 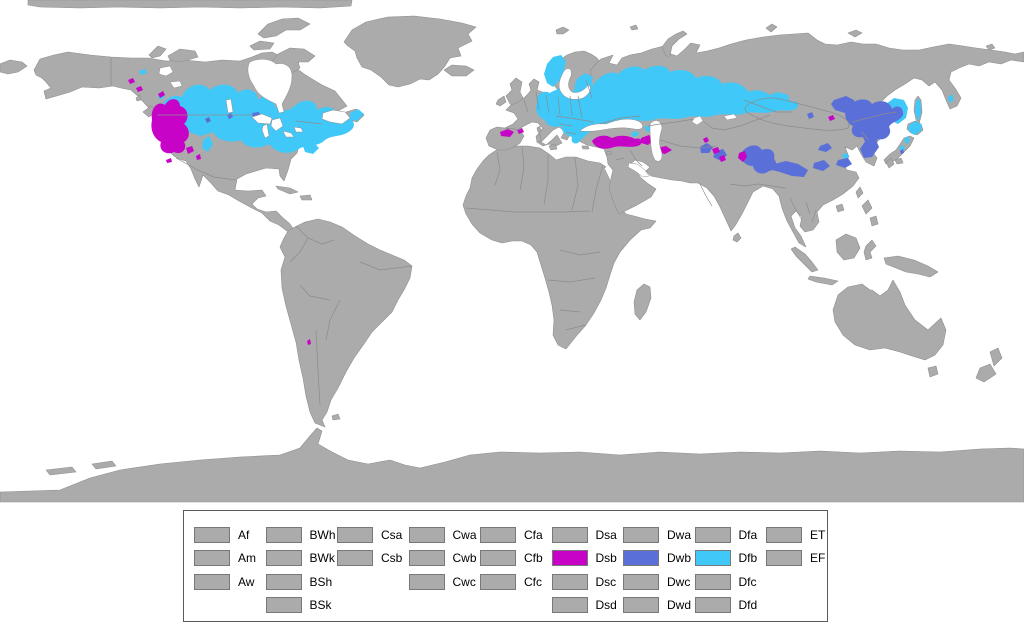 What do you see at coordinates (989, 365) in the screenshot?
I see `islands-new-zealand` at bounding box center [989, 365].